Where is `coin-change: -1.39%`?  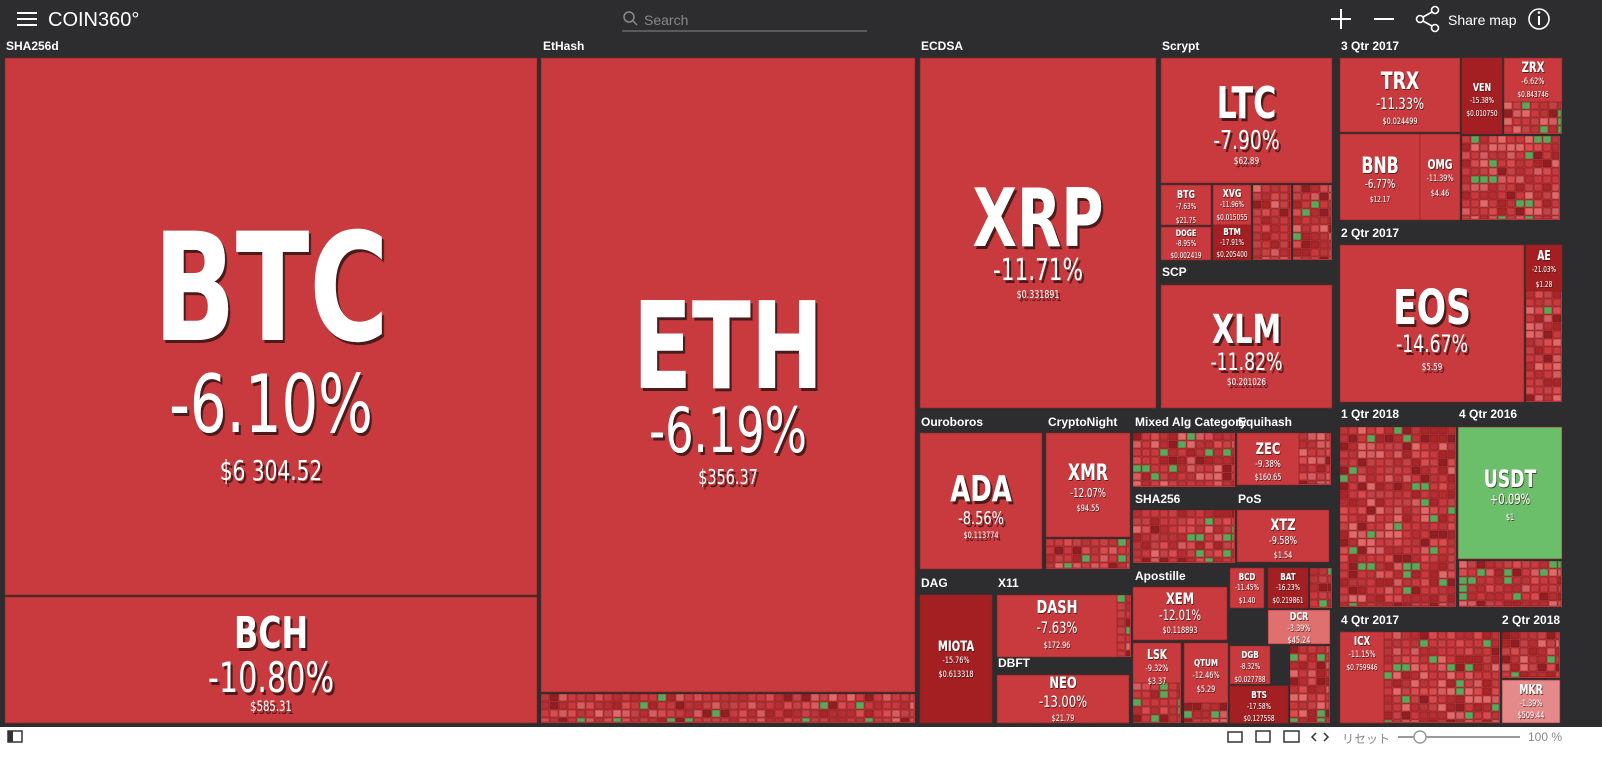 coin-change: -1.39% is located at coordinates (1531, 703).